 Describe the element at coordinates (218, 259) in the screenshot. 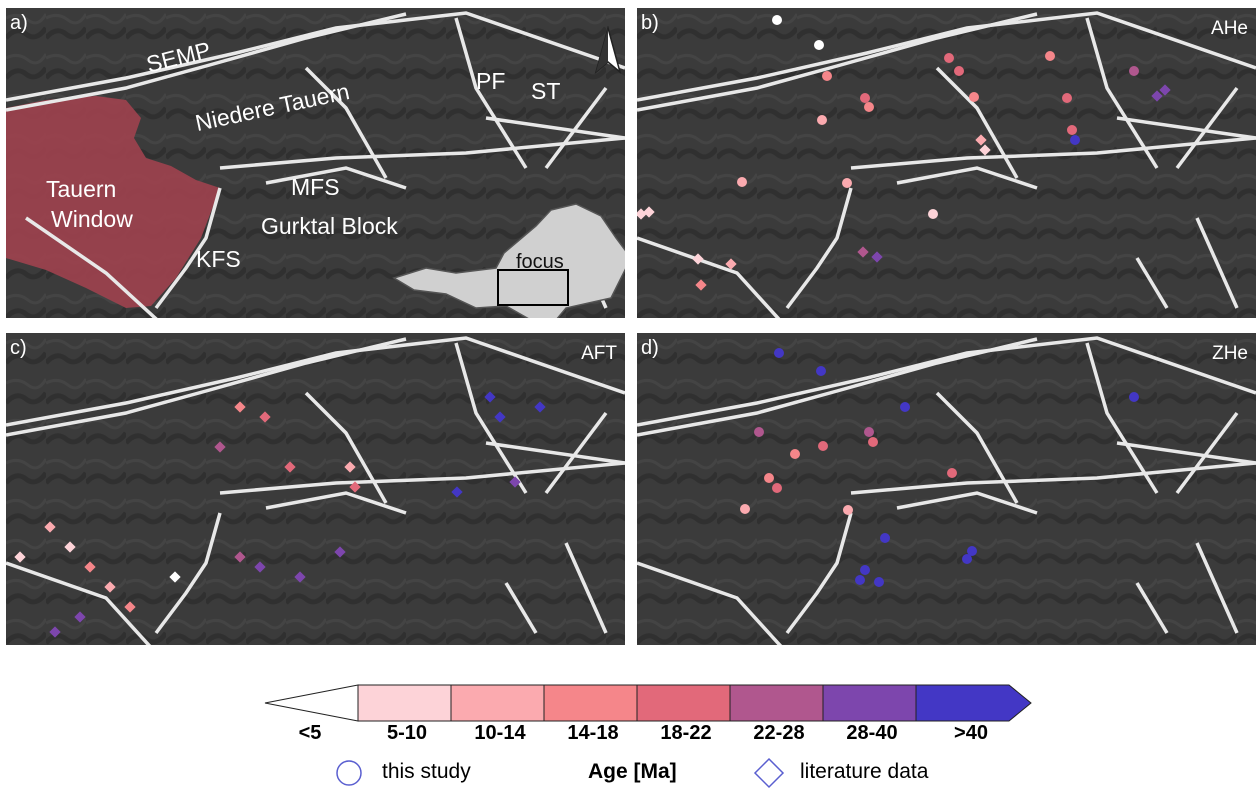

I see `kfs-label: KFS` at that location.